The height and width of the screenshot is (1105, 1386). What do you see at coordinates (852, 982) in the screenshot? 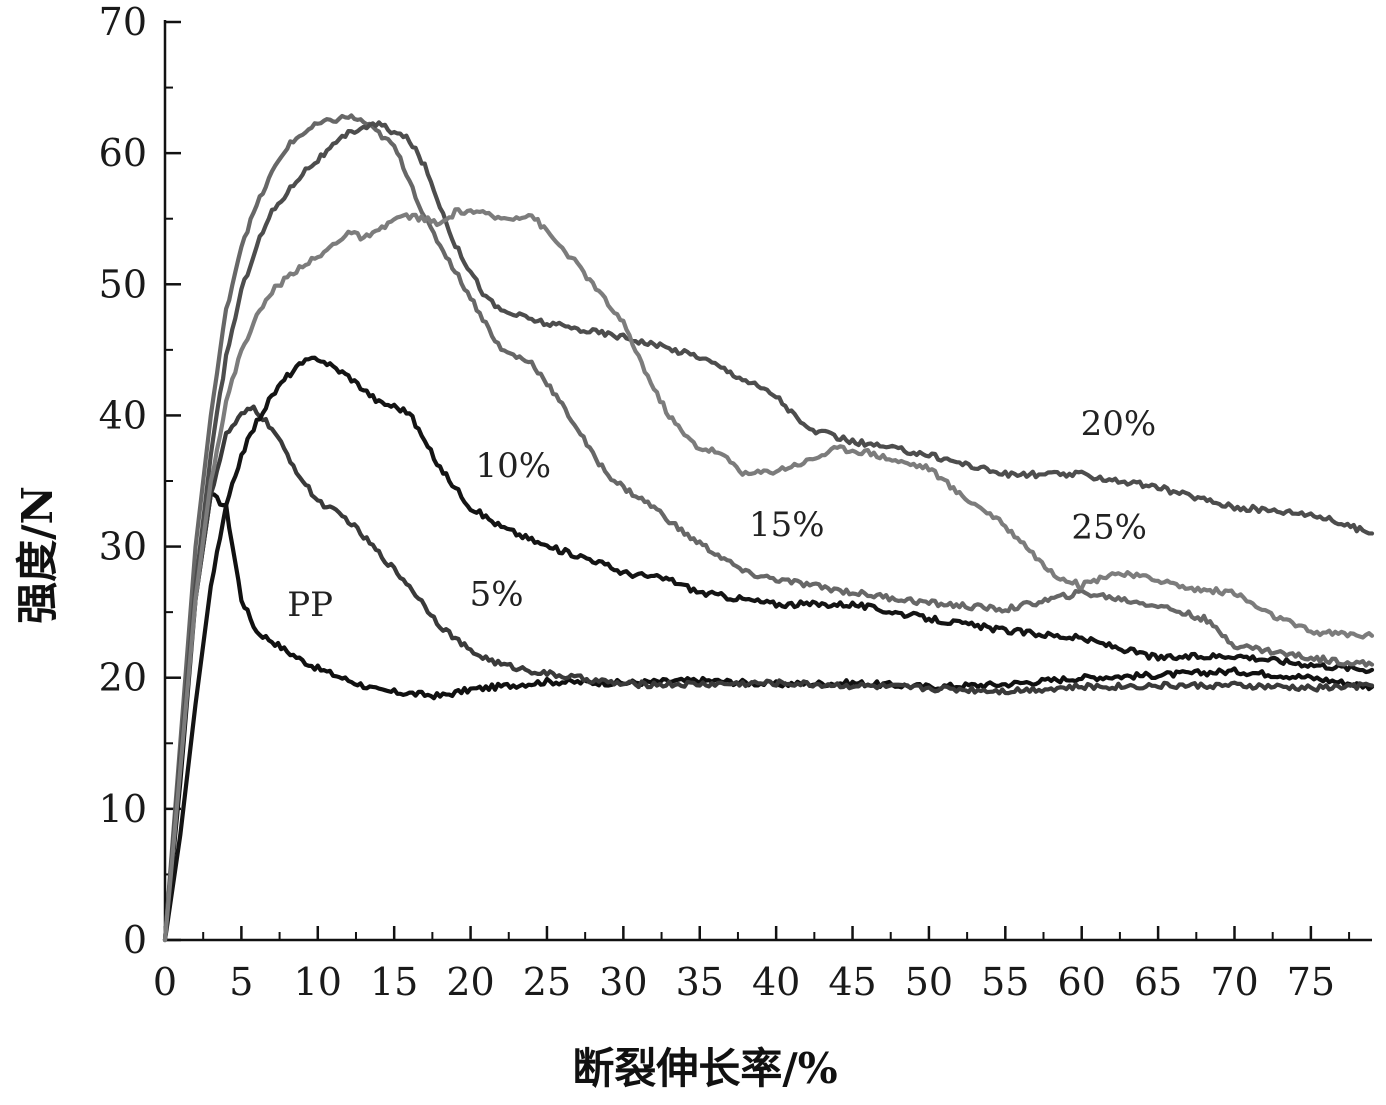
I see `x-tick-label: 45` at bounding box center [852, 982].